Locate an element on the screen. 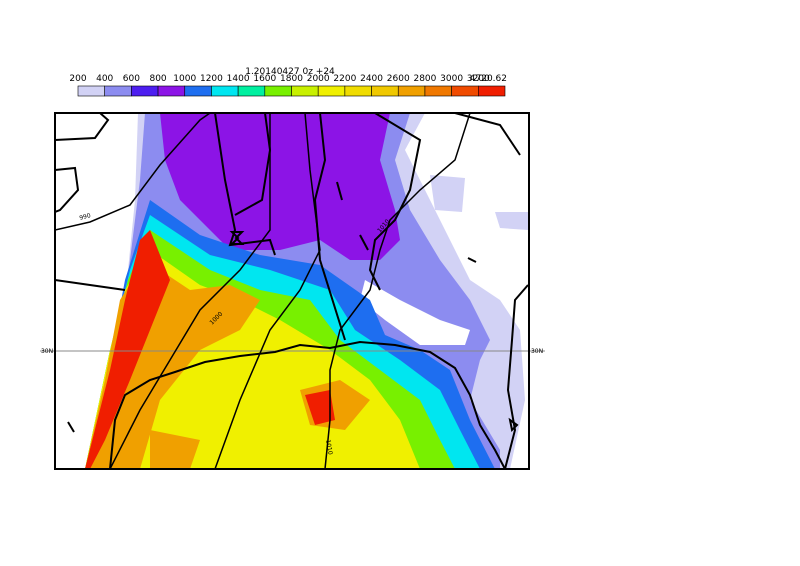 Image resolution: width=800 pixels, height=566 pixels. colorbar-label: 1800 is located at coordinates (291, 79).